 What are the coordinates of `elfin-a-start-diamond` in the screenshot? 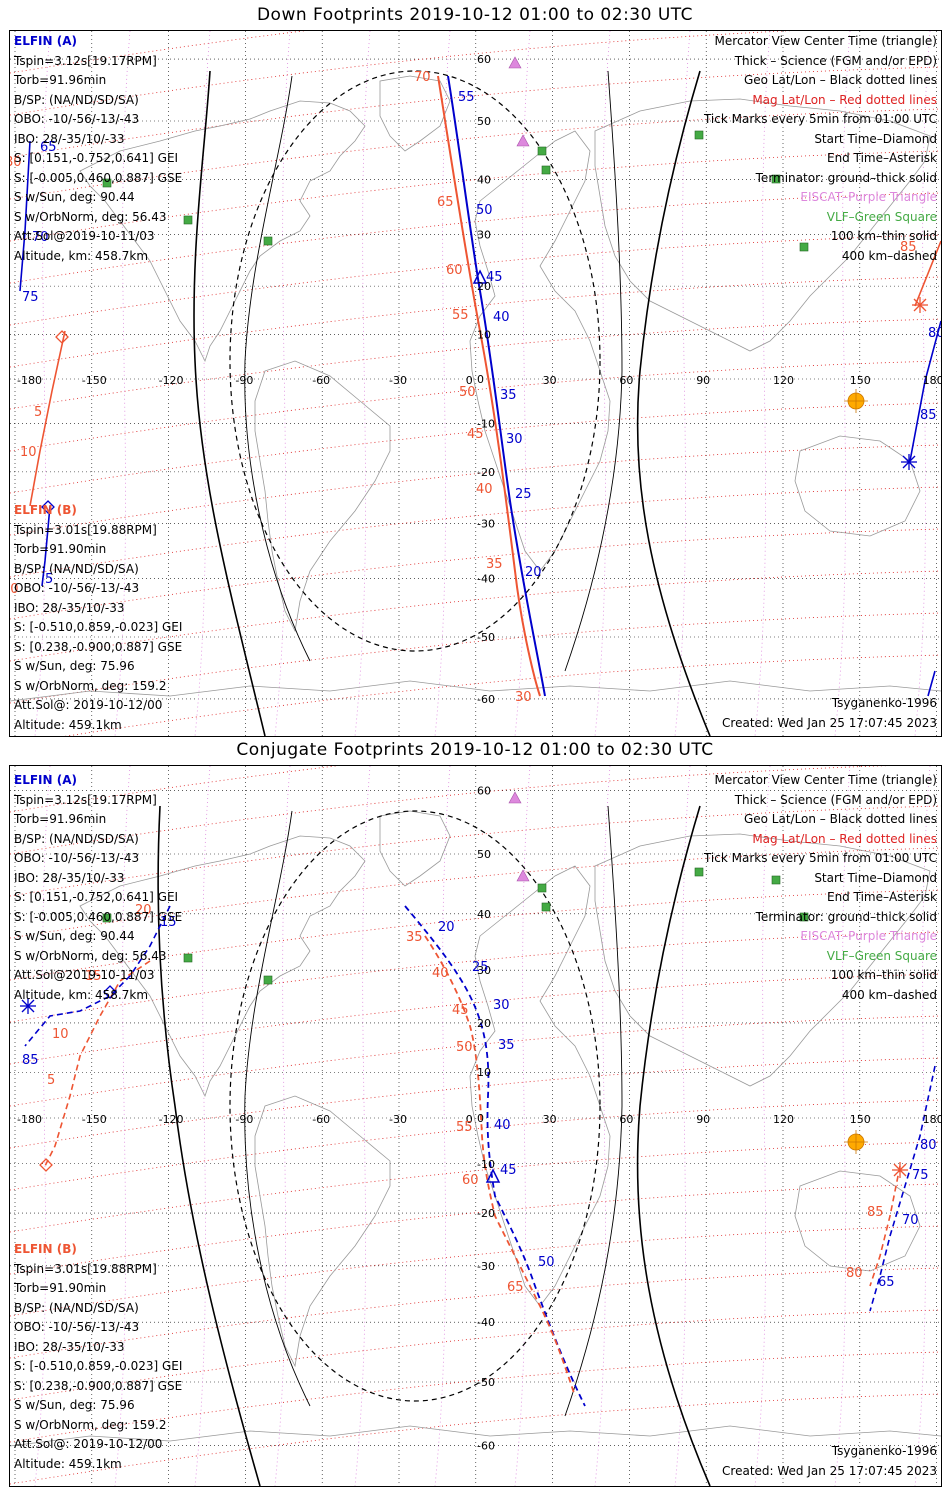 It's located at (48, 507).